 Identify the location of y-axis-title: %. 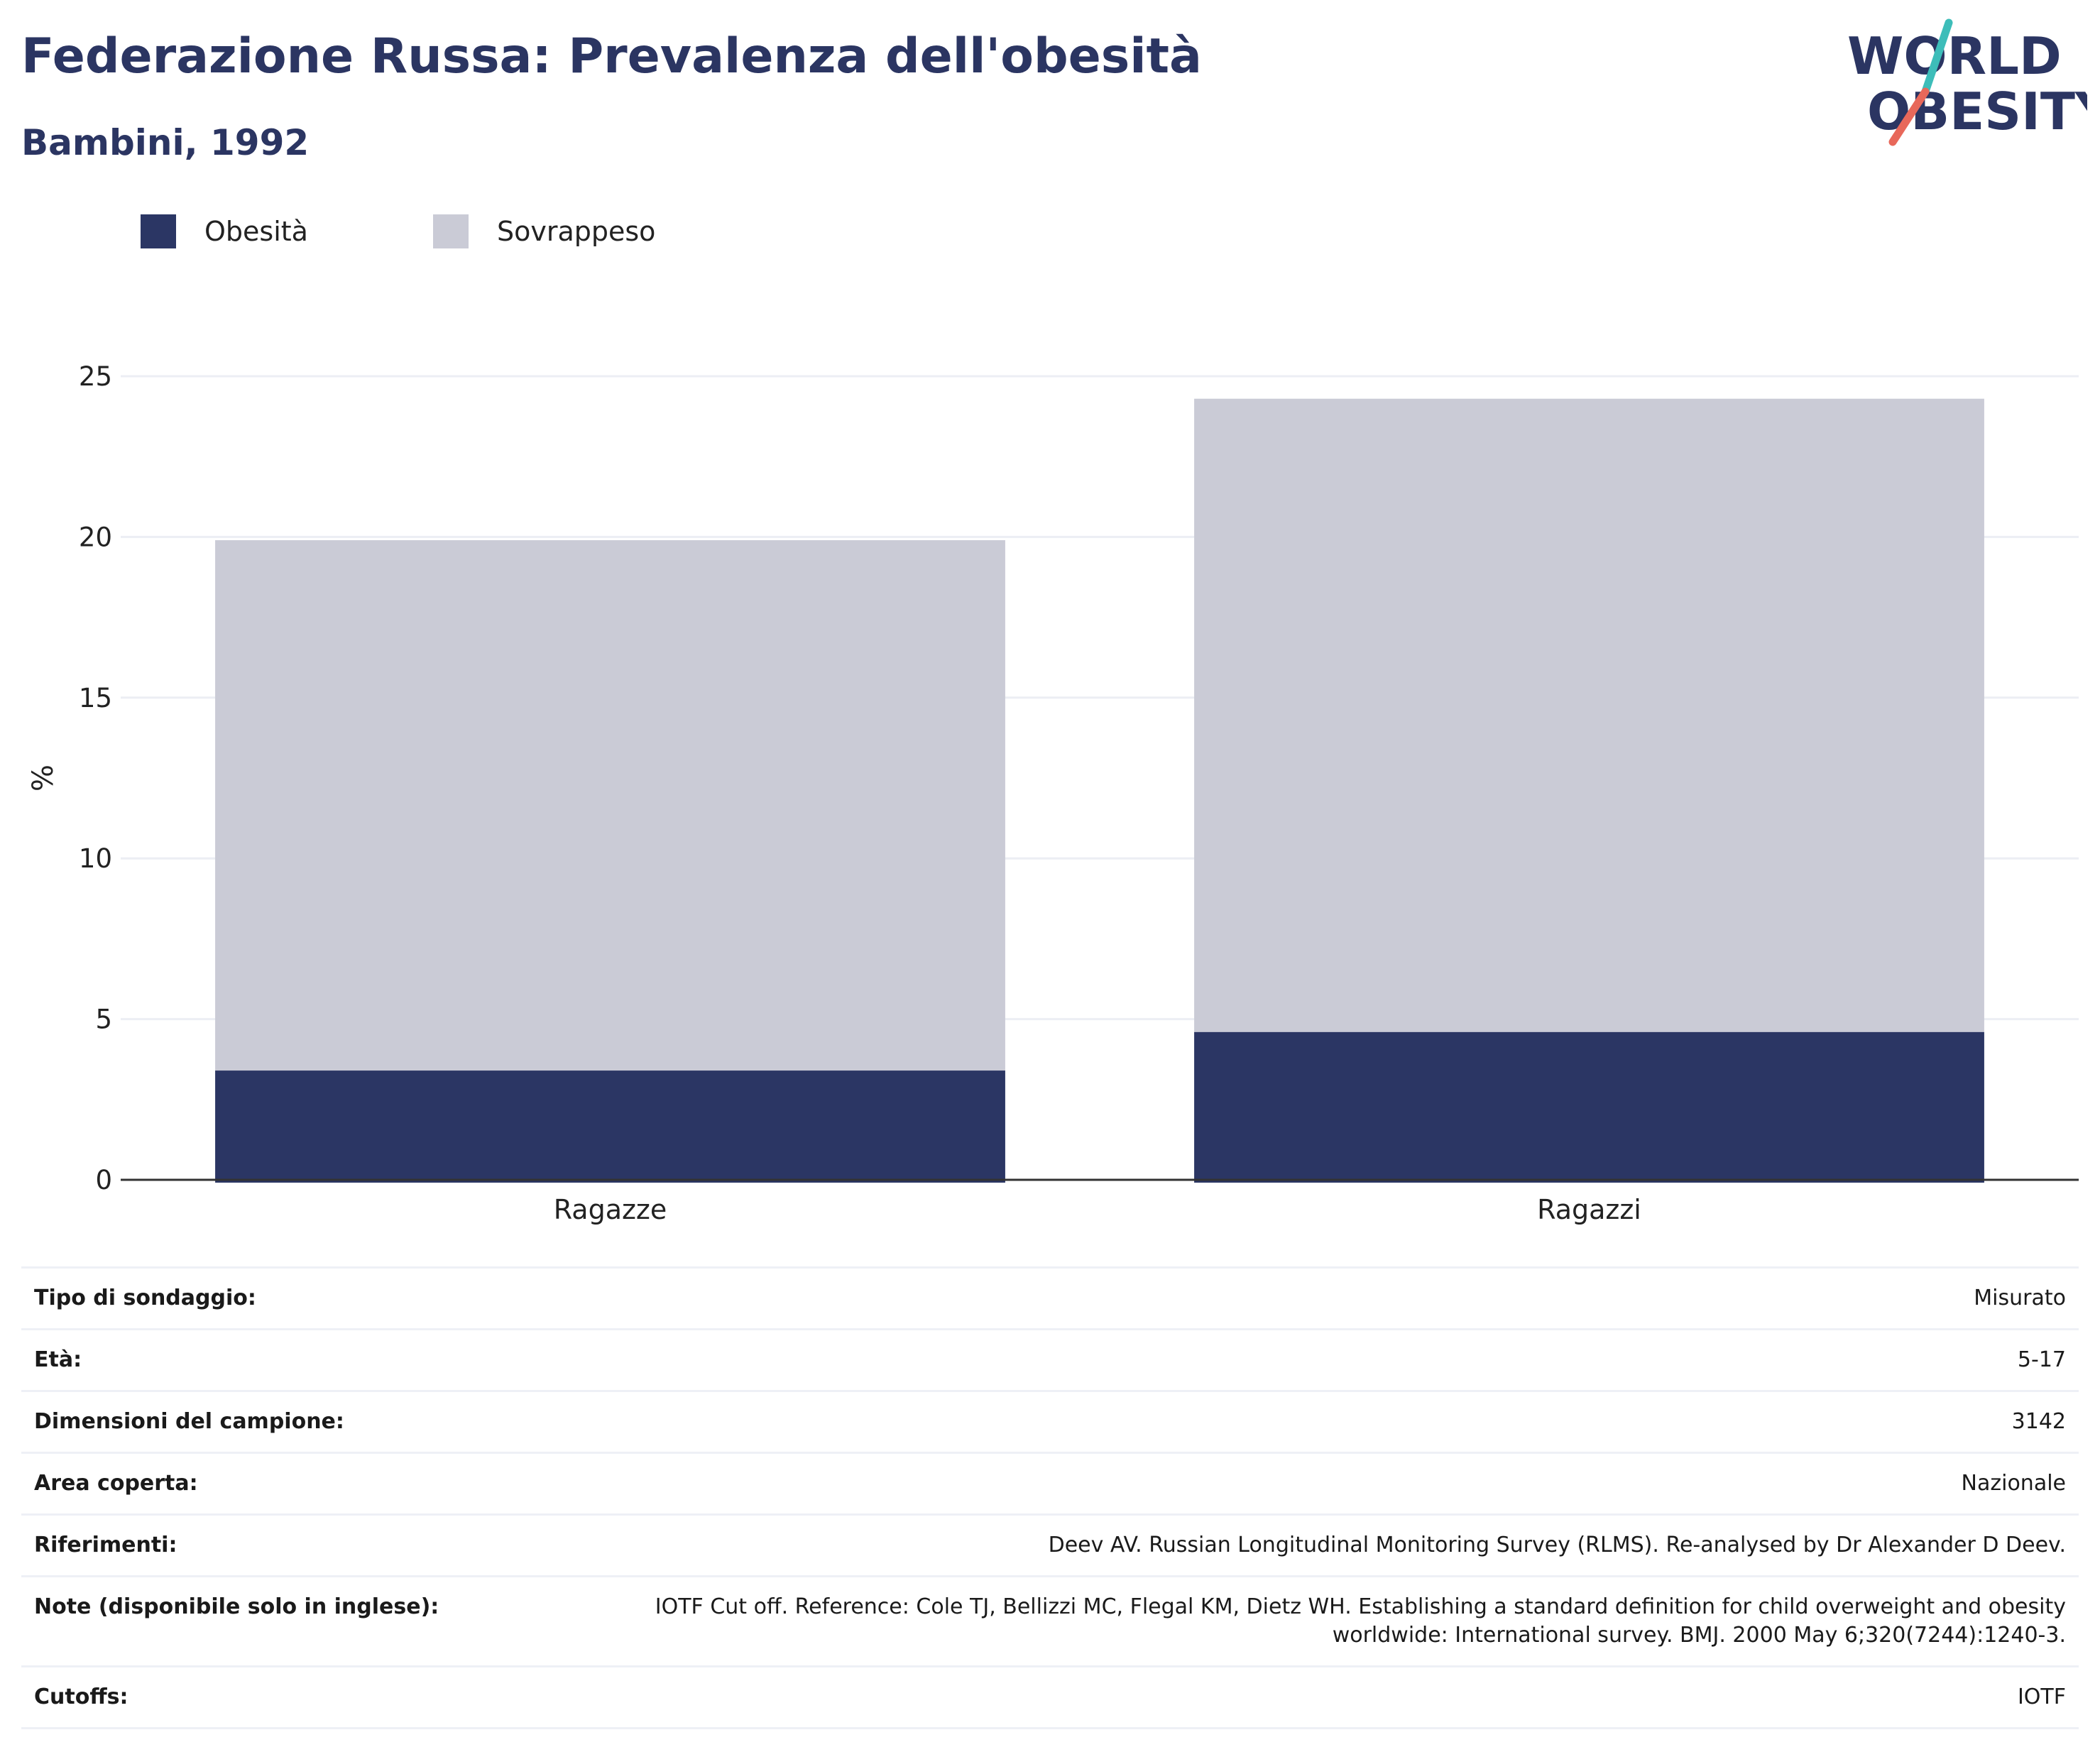
(43, 778).